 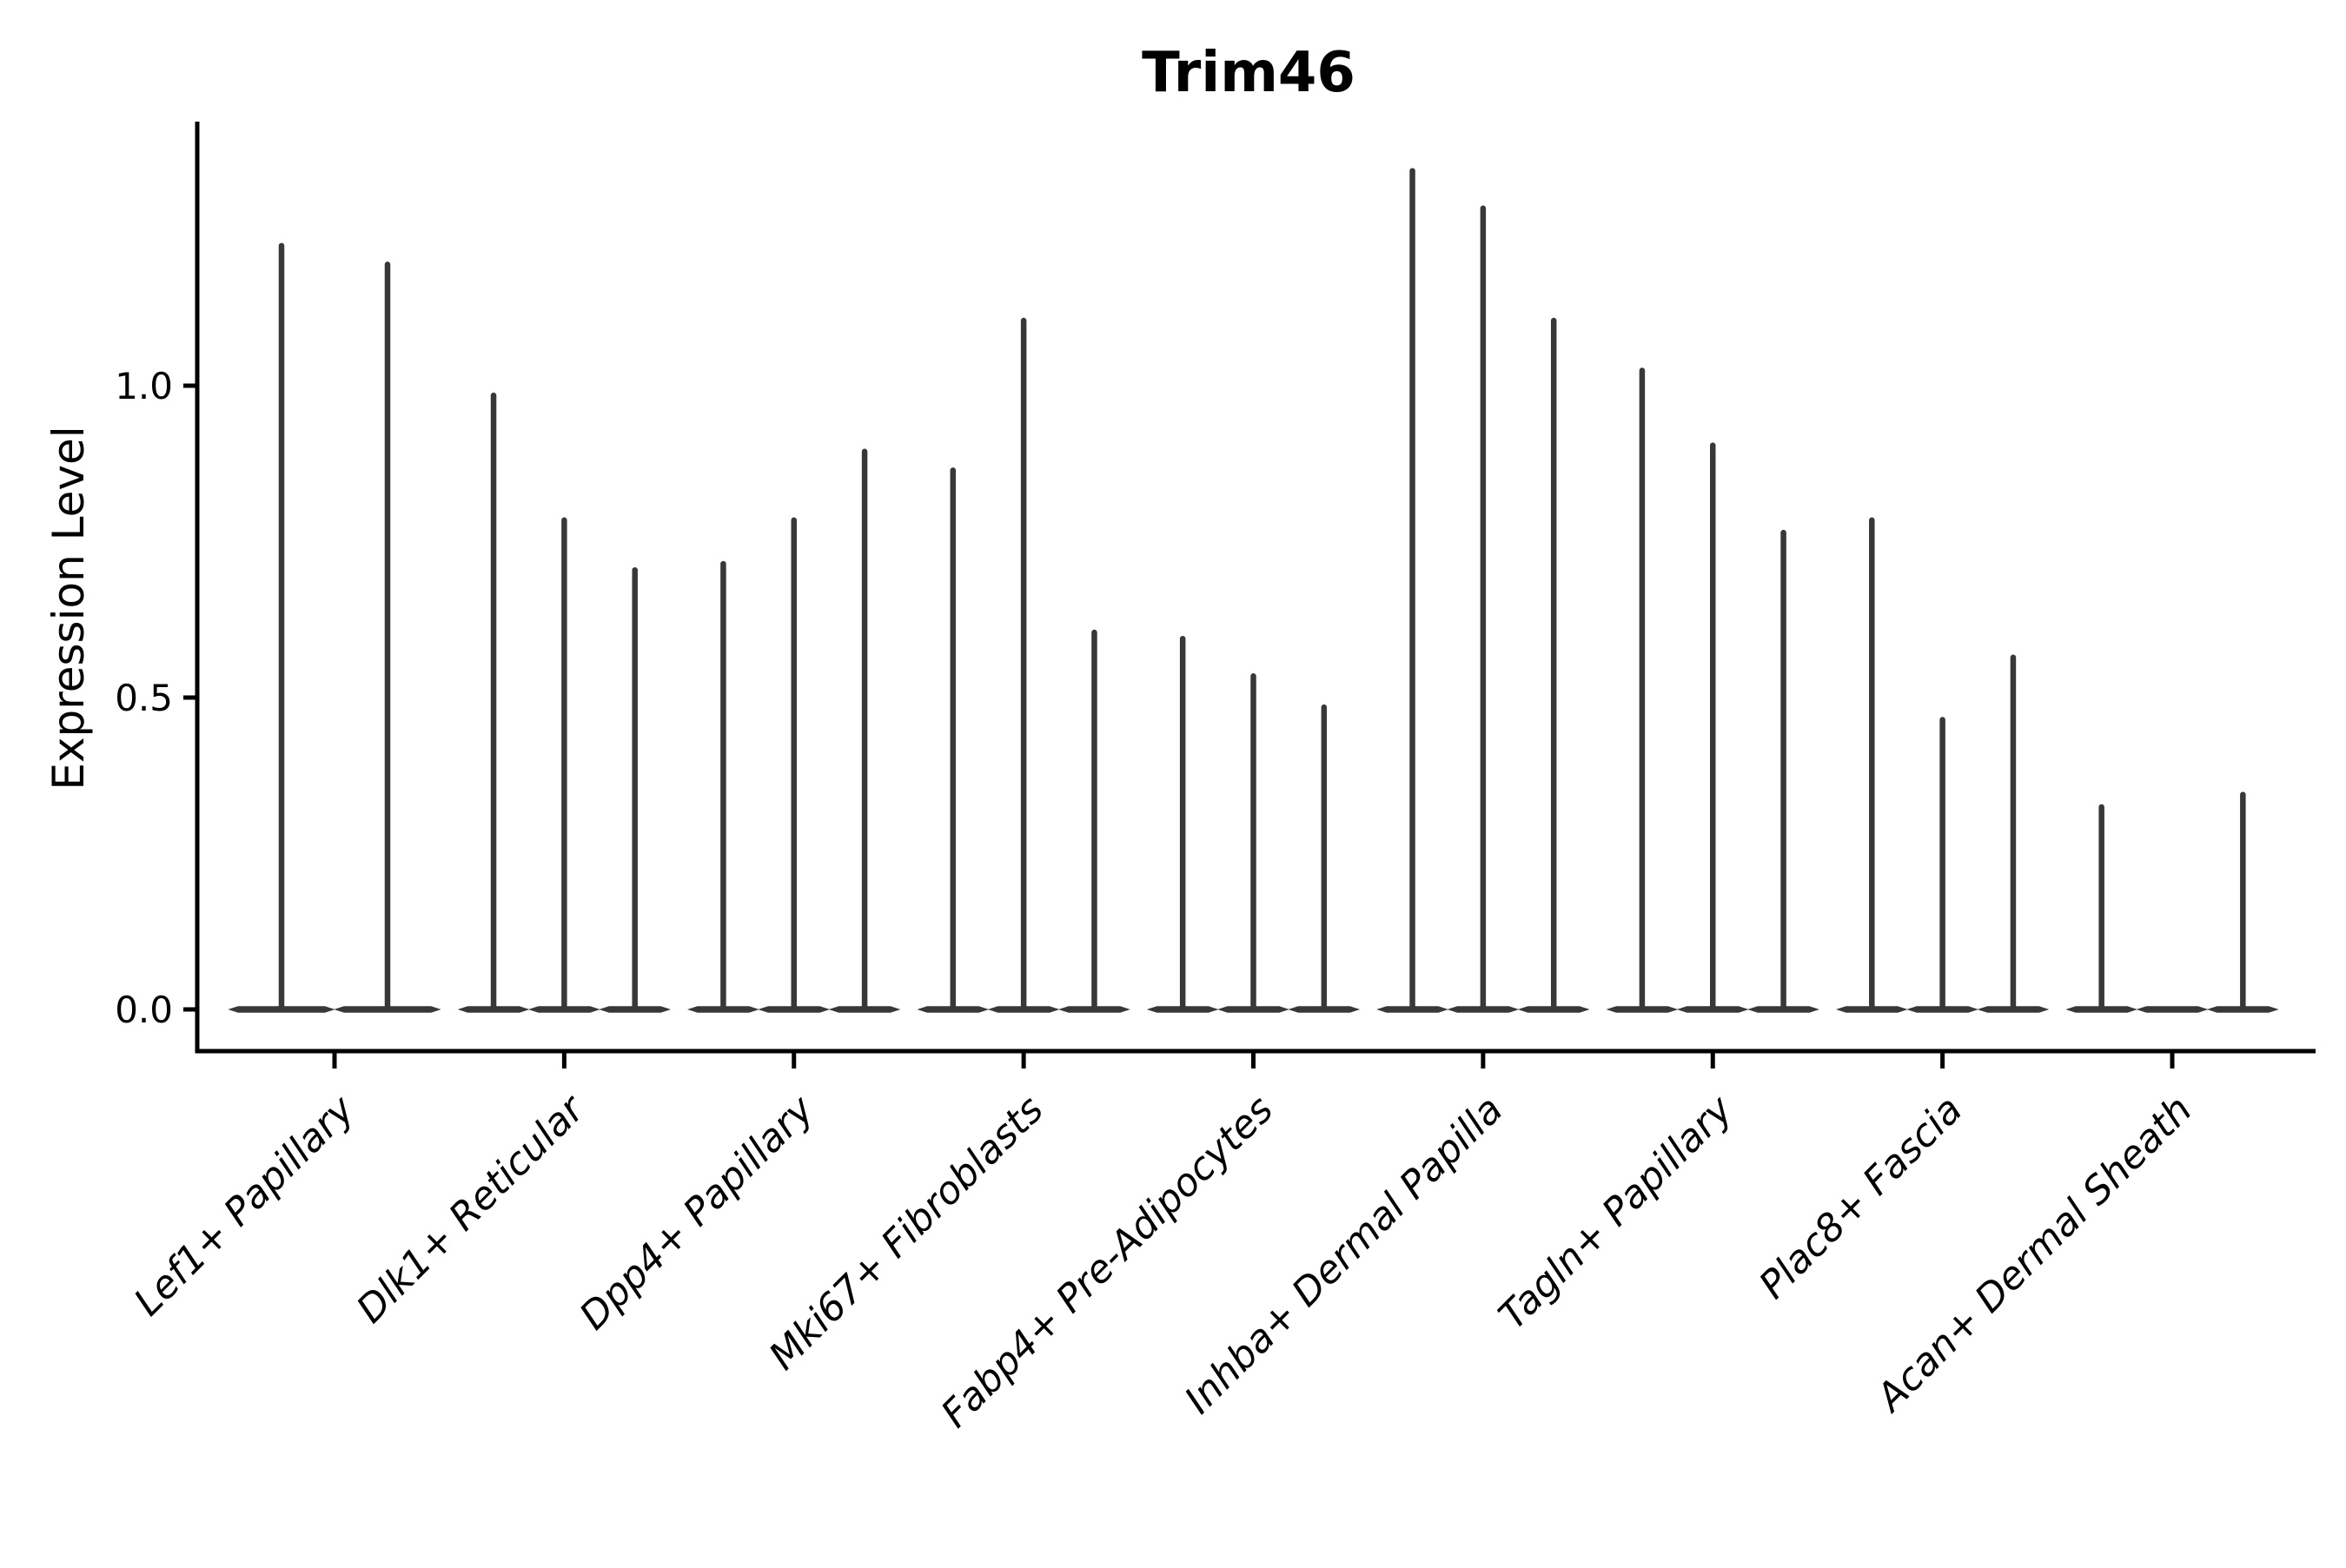 I want to click on y-axis-ticks: 0.0 0.5 1.0, so click(x=156, y=698).